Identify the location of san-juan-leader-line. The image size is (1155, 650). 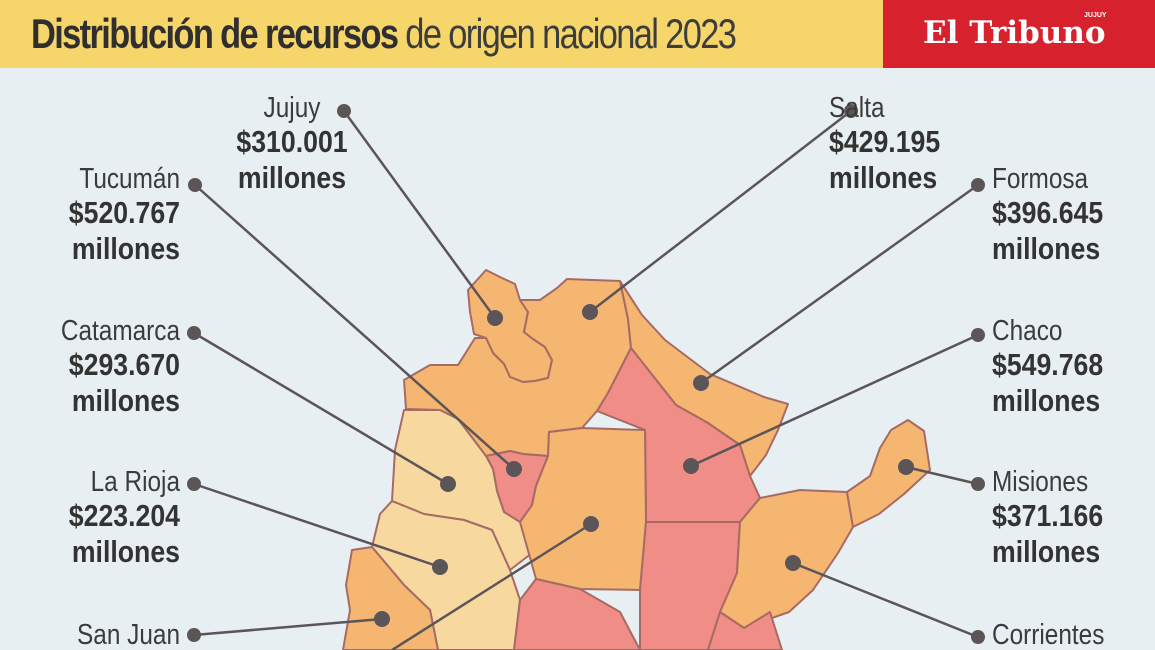
(288, 627).